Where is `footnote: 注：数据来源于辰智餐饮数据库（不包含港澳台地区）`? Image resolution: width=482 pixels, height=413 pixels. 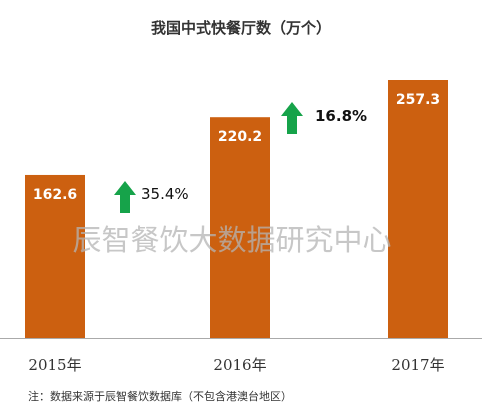
footnote: 注：数据来源于辰智餐饮数据库（不包含港澳台地区） is located at coordinates (160, 396).